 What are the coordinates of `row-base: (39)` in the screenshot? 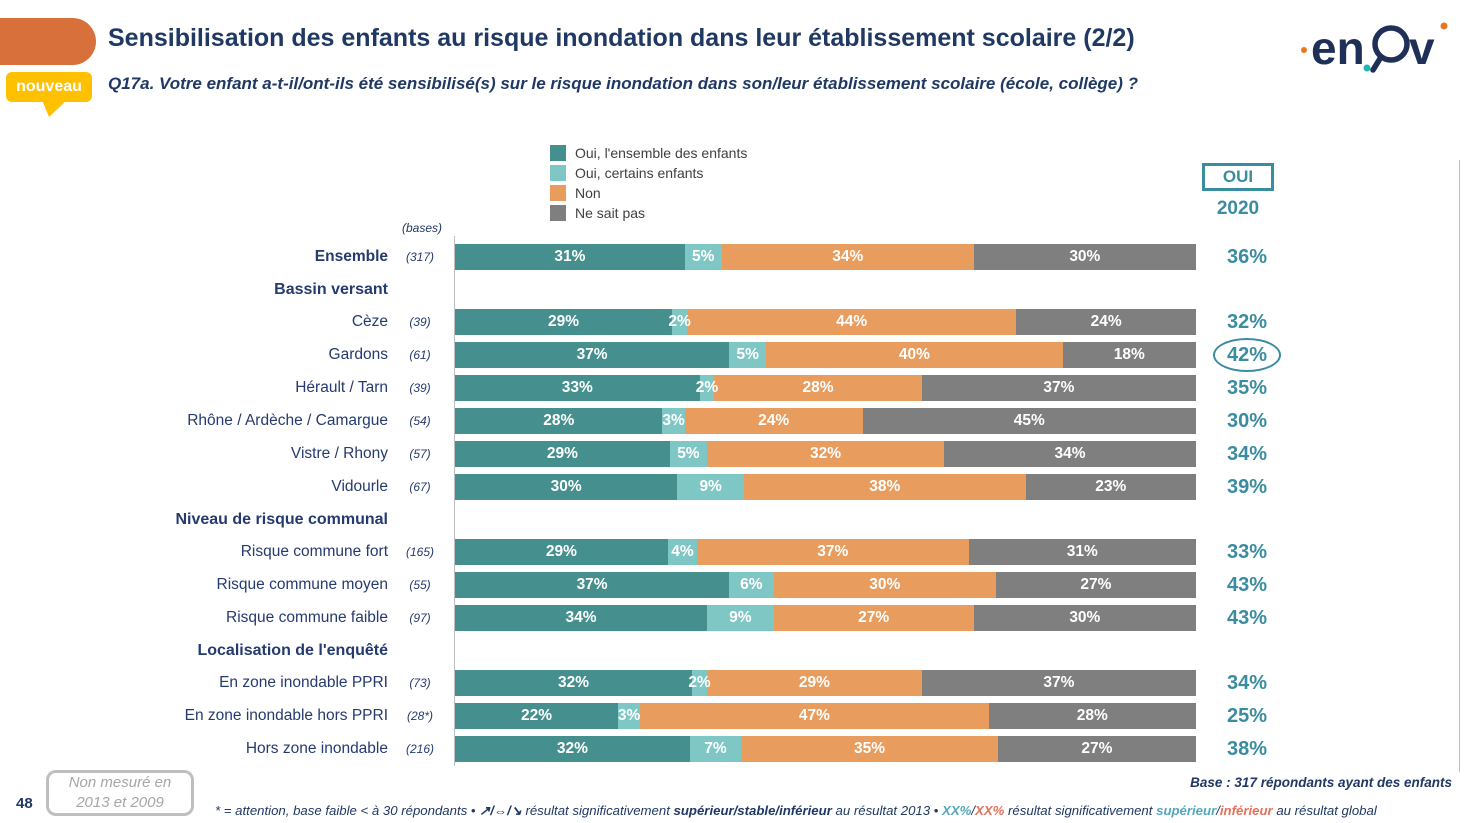 It's located at (420, 388).